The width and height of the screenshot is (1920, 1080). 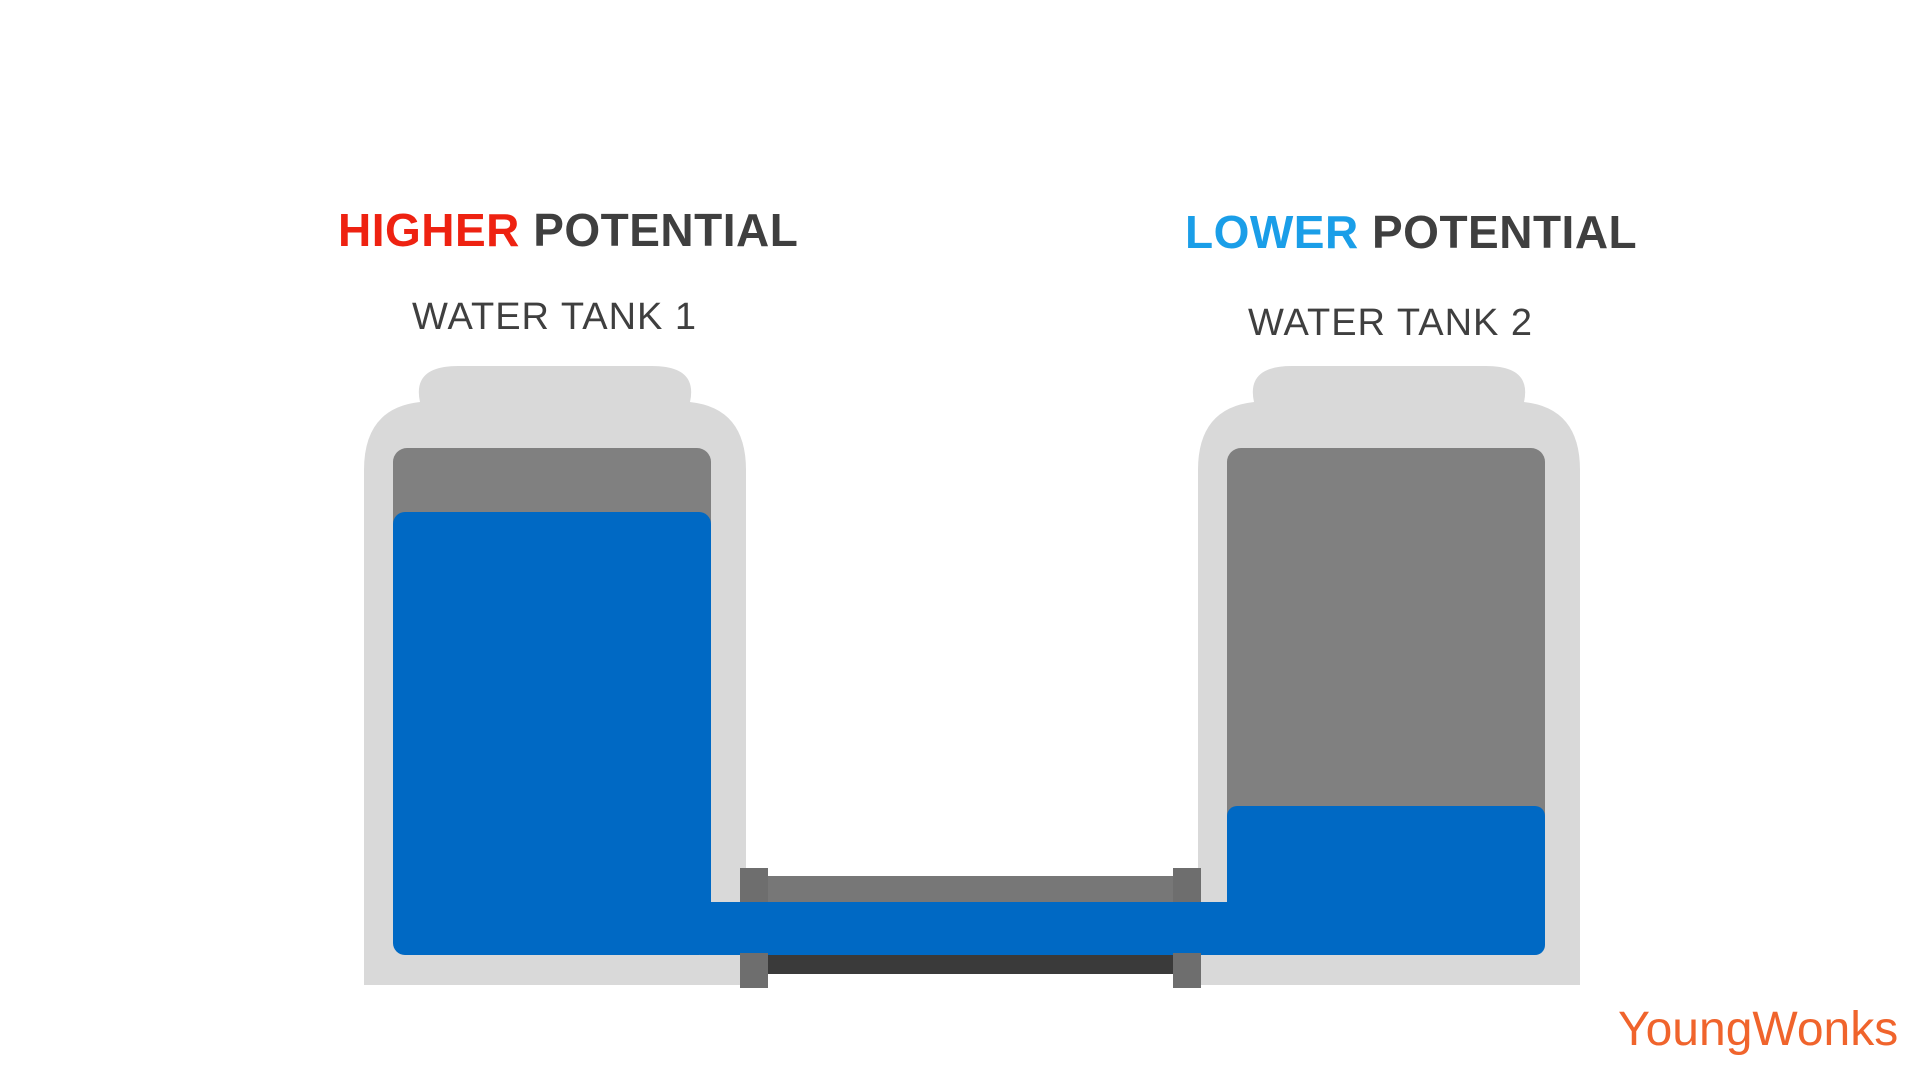 What do you see at coordinates (1391, 323) in the screenshot?
I see `water-tank-2-label: WATER TANK 2` at bounding box center [1391, 323].